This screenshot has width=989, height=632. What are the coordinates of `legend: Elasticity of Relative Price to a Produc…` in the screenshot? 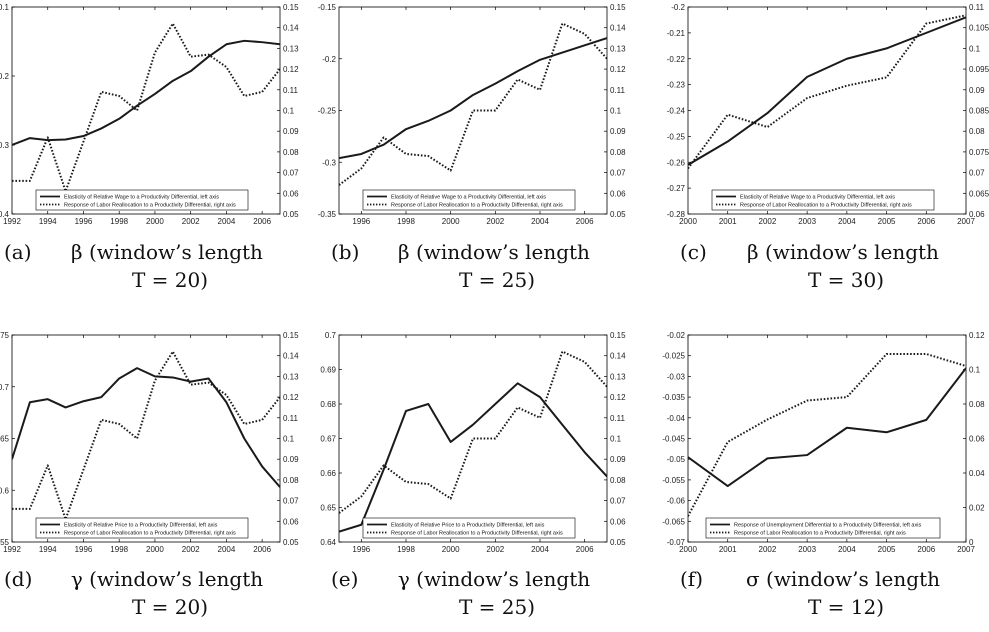 It's located at (469, 528).